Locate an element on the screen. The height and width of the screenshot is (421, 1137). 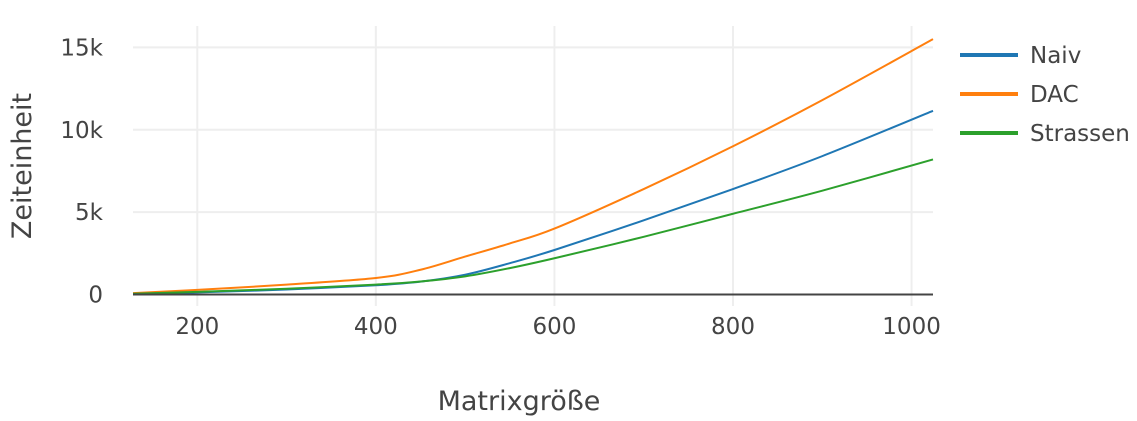
y-tick-label: 15k is located at coordinates (81, 48).